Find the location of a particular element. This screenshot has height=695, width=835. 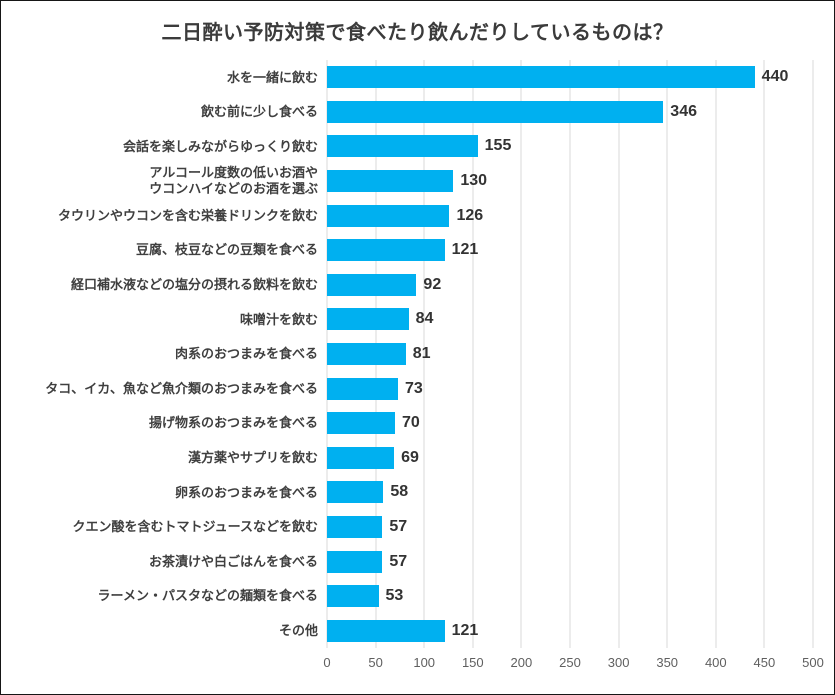

category-label: クエン酸を含むトマトジュースなどを飲む is located at coordinates (195, 527).